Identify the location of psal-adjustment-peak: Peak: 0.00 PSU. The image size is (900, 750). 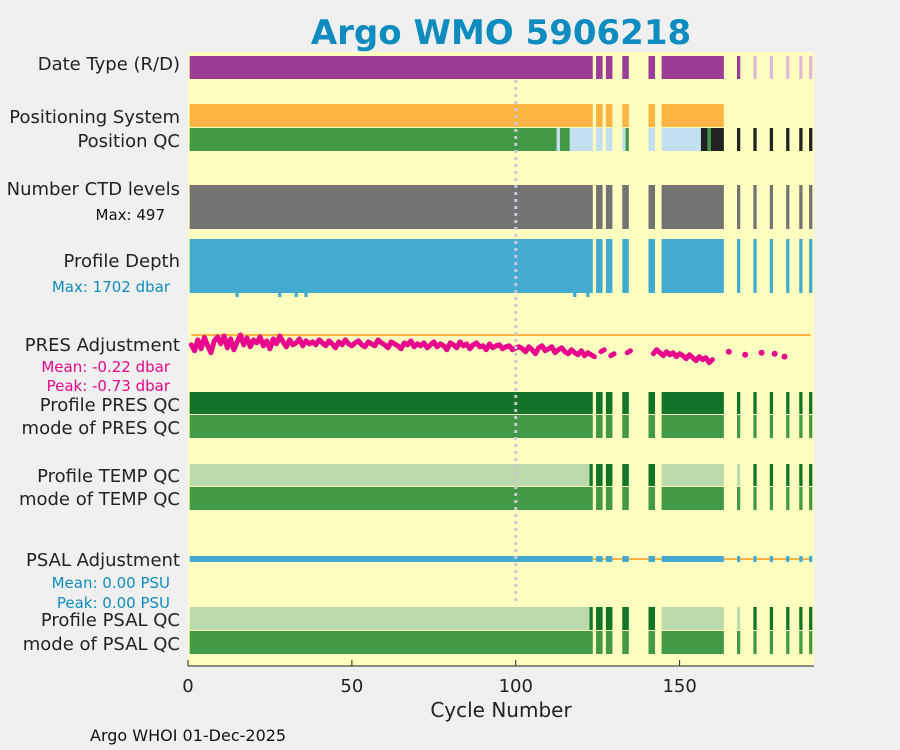
(113, 603).